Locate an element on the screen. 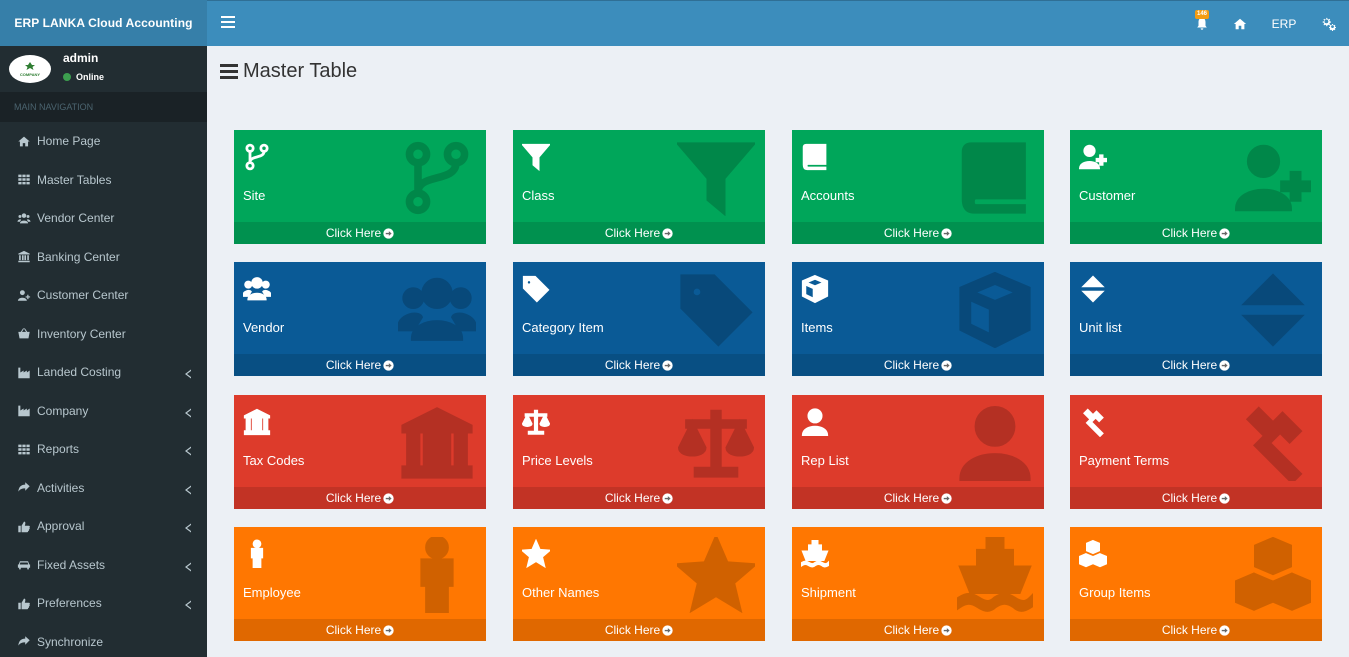 The image size is (1349, 657). sidebar-item-synchronize: Synchronize is located at coordinates (103, 640).